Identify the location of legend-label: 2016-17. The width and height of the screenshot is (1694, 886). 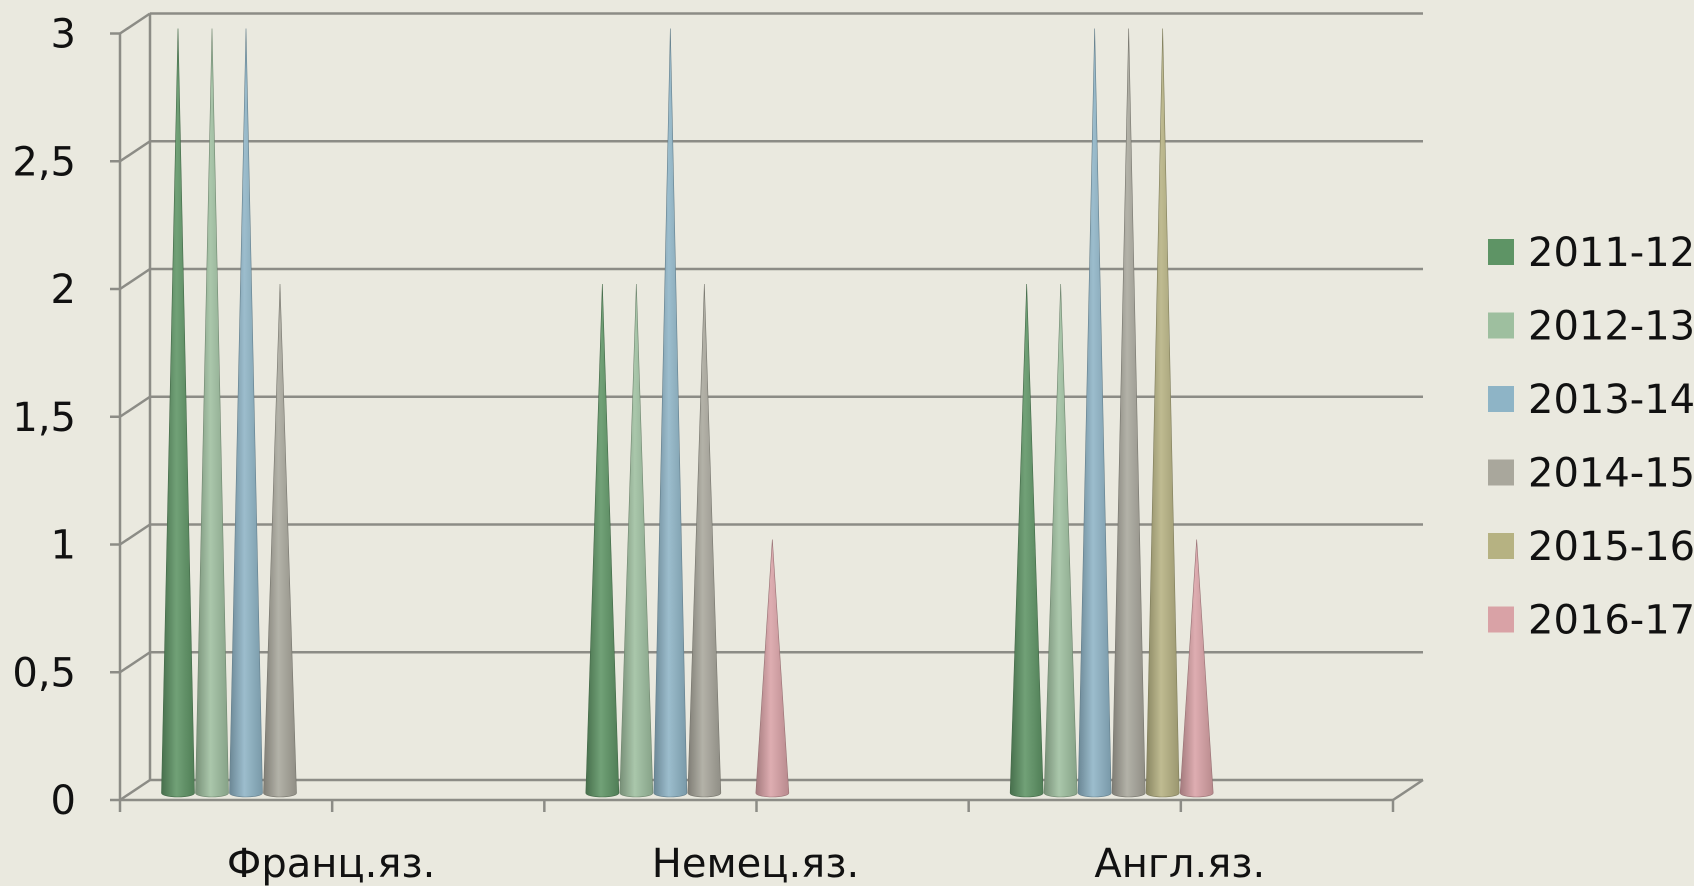
(1611, 621).